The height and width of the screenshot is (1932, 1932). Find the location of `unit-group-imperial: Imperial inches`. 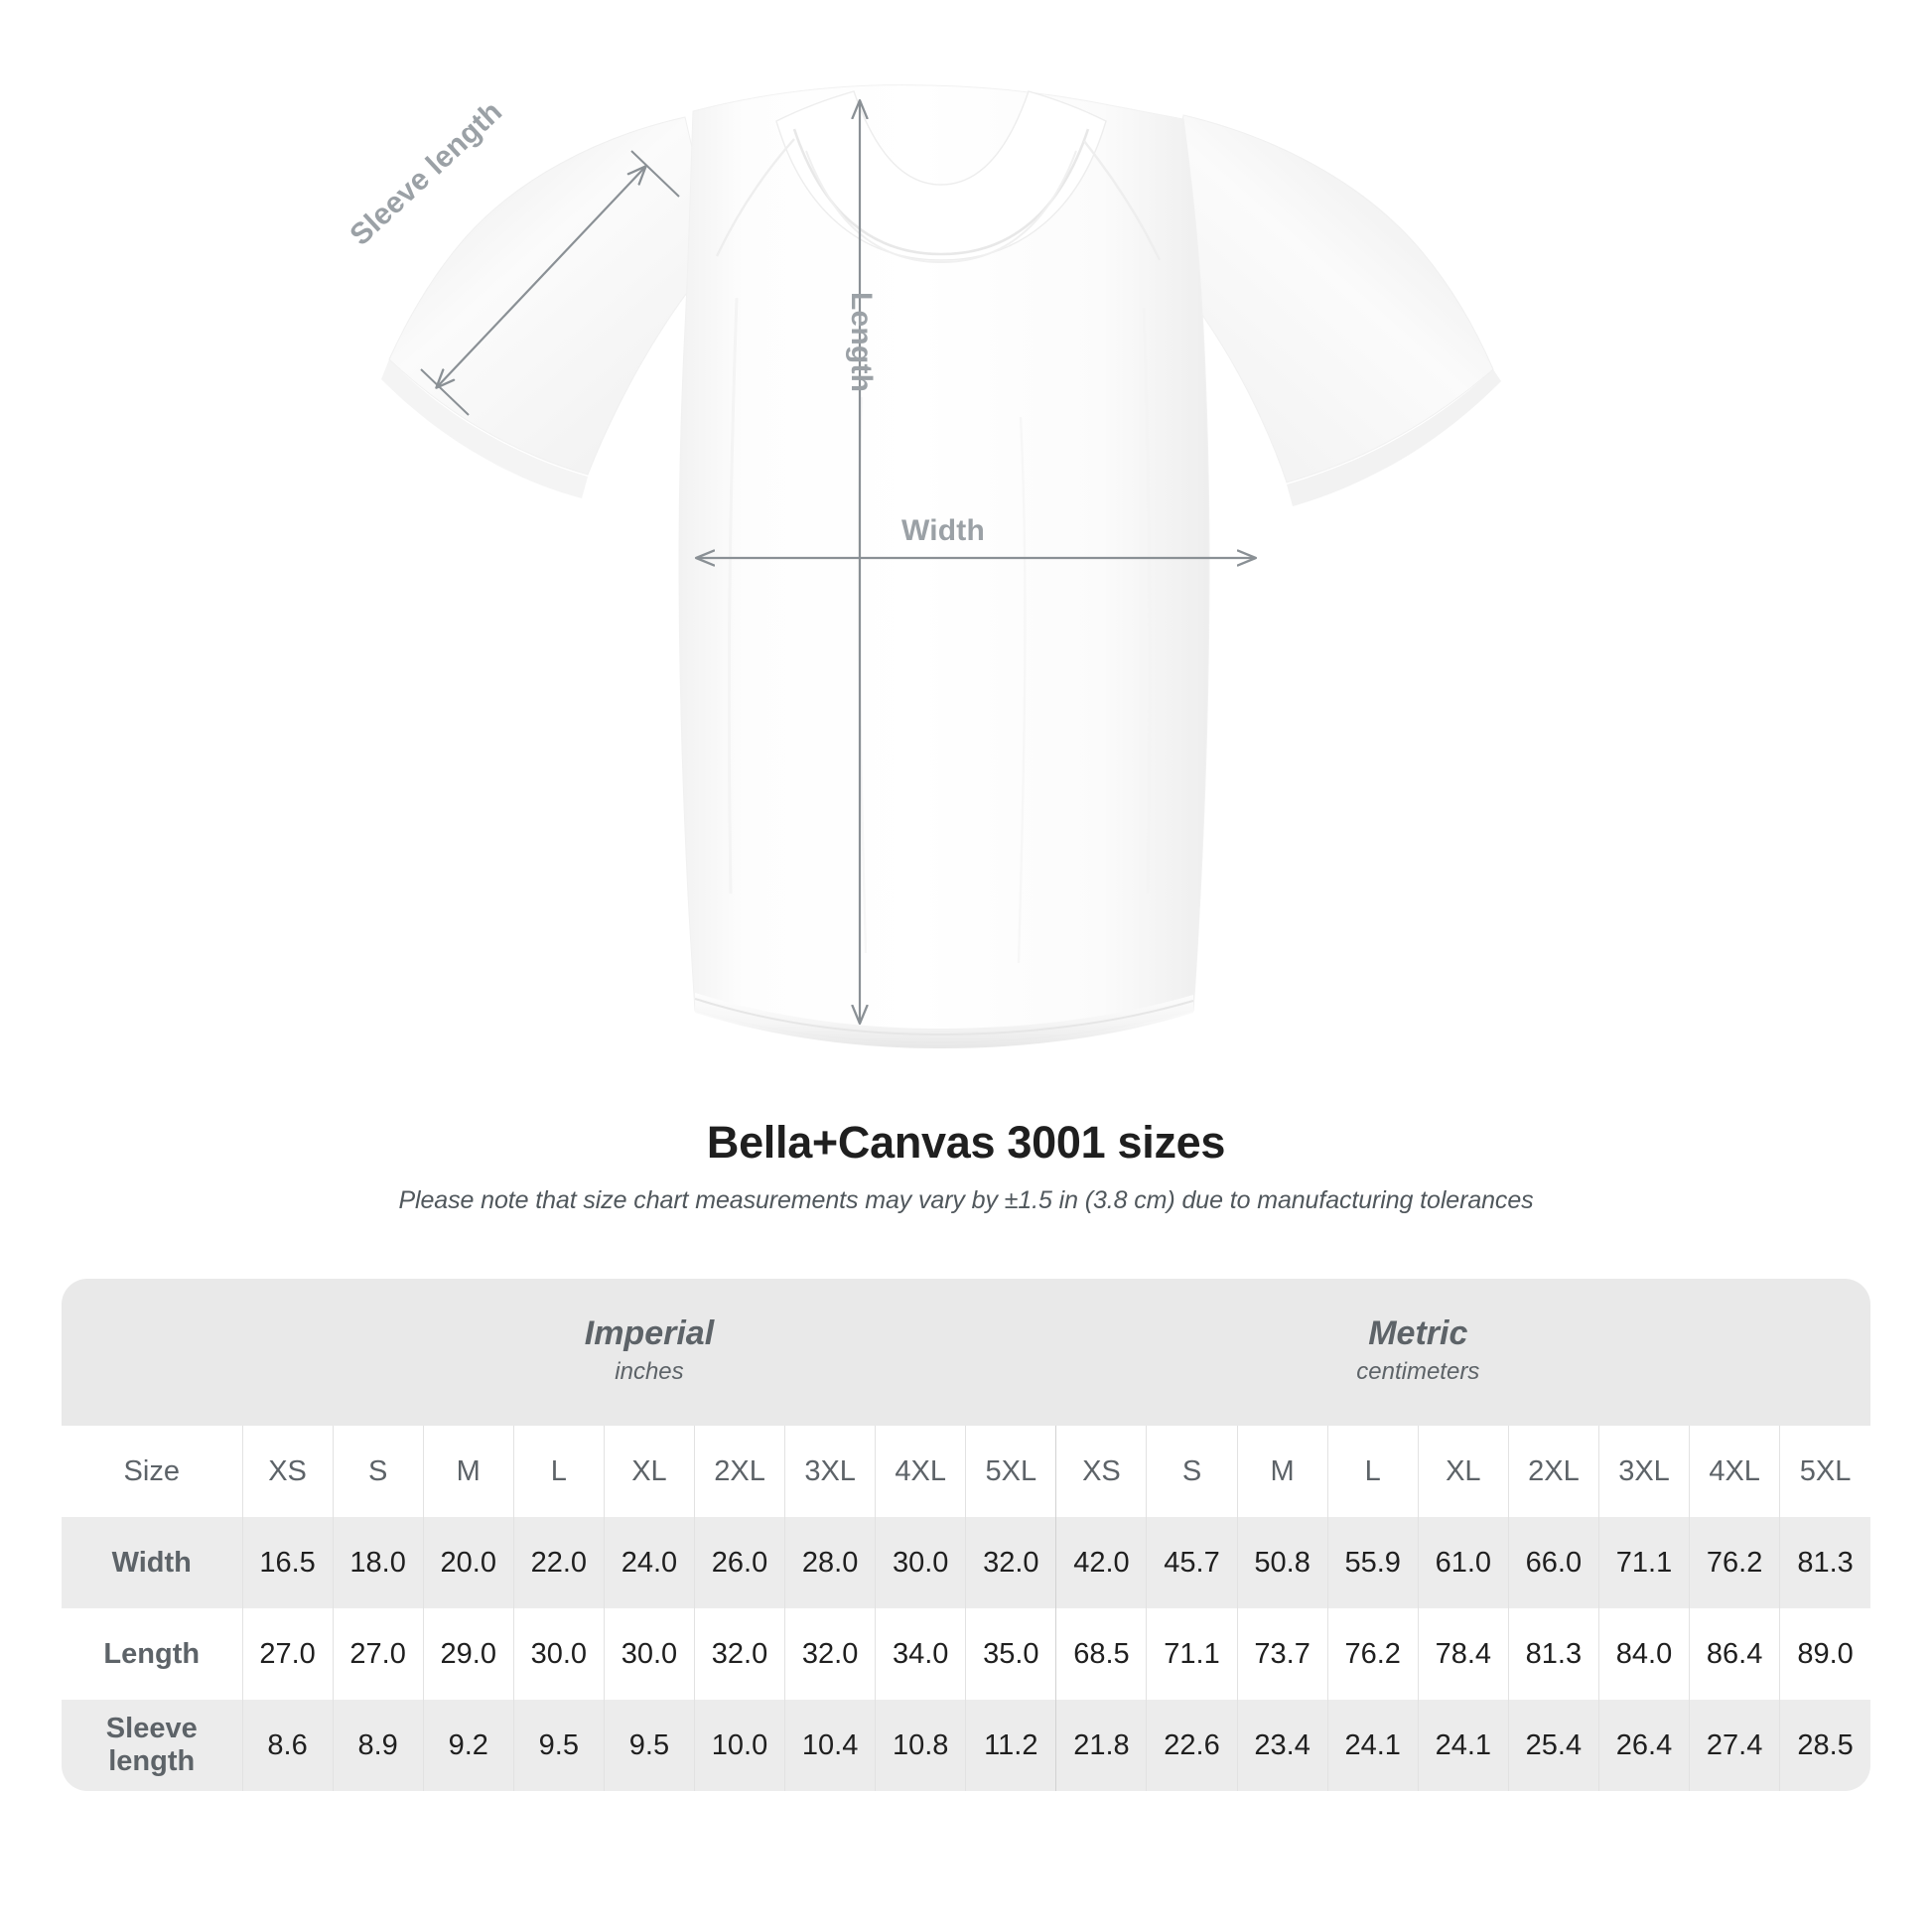

unit-group-imperial: Imperial inches is located at coordinates (649, 1353).